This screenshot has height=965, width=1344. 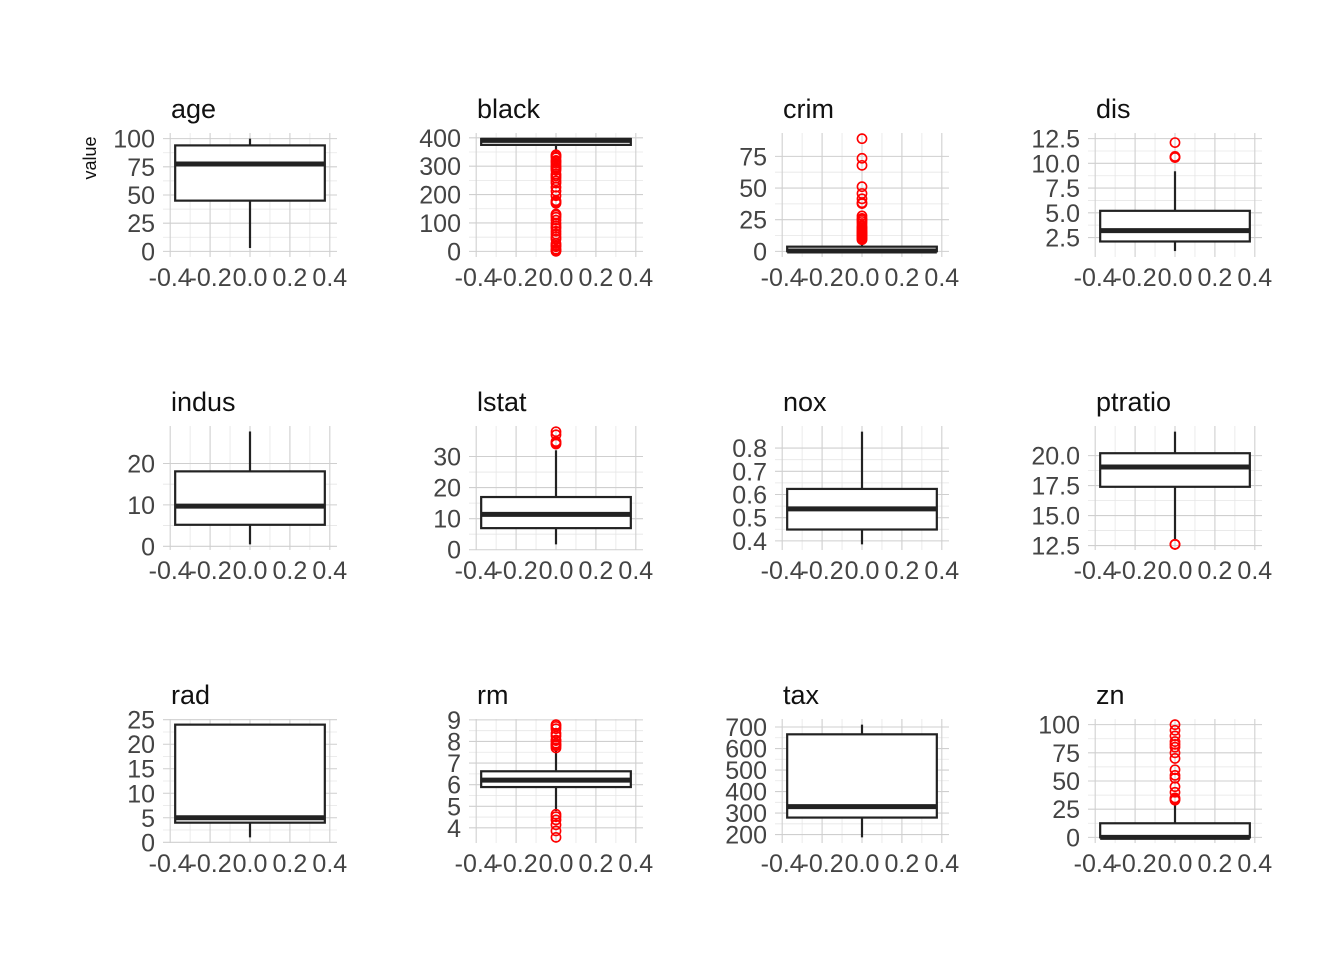 What do you see at coordinates (749, 519) in the screenshot?
I see `y-tick-label: 0.5` at bounding box center [749, 519].